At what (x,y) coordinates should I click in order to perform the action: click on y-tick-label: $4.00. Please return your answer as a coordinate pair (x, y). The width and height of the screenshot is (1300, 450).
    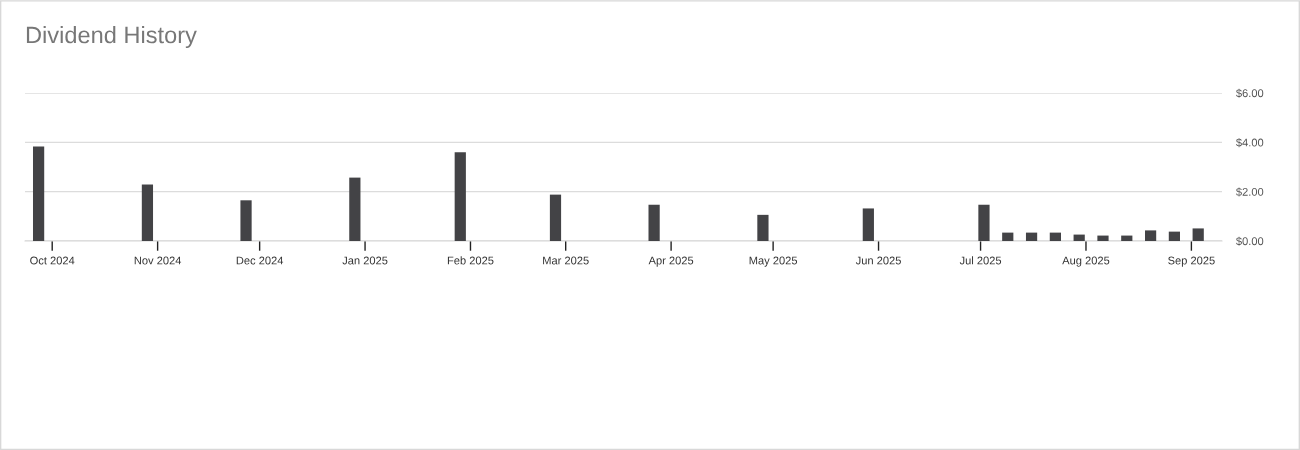
    Looking at the image, I should click on (1250, 143).